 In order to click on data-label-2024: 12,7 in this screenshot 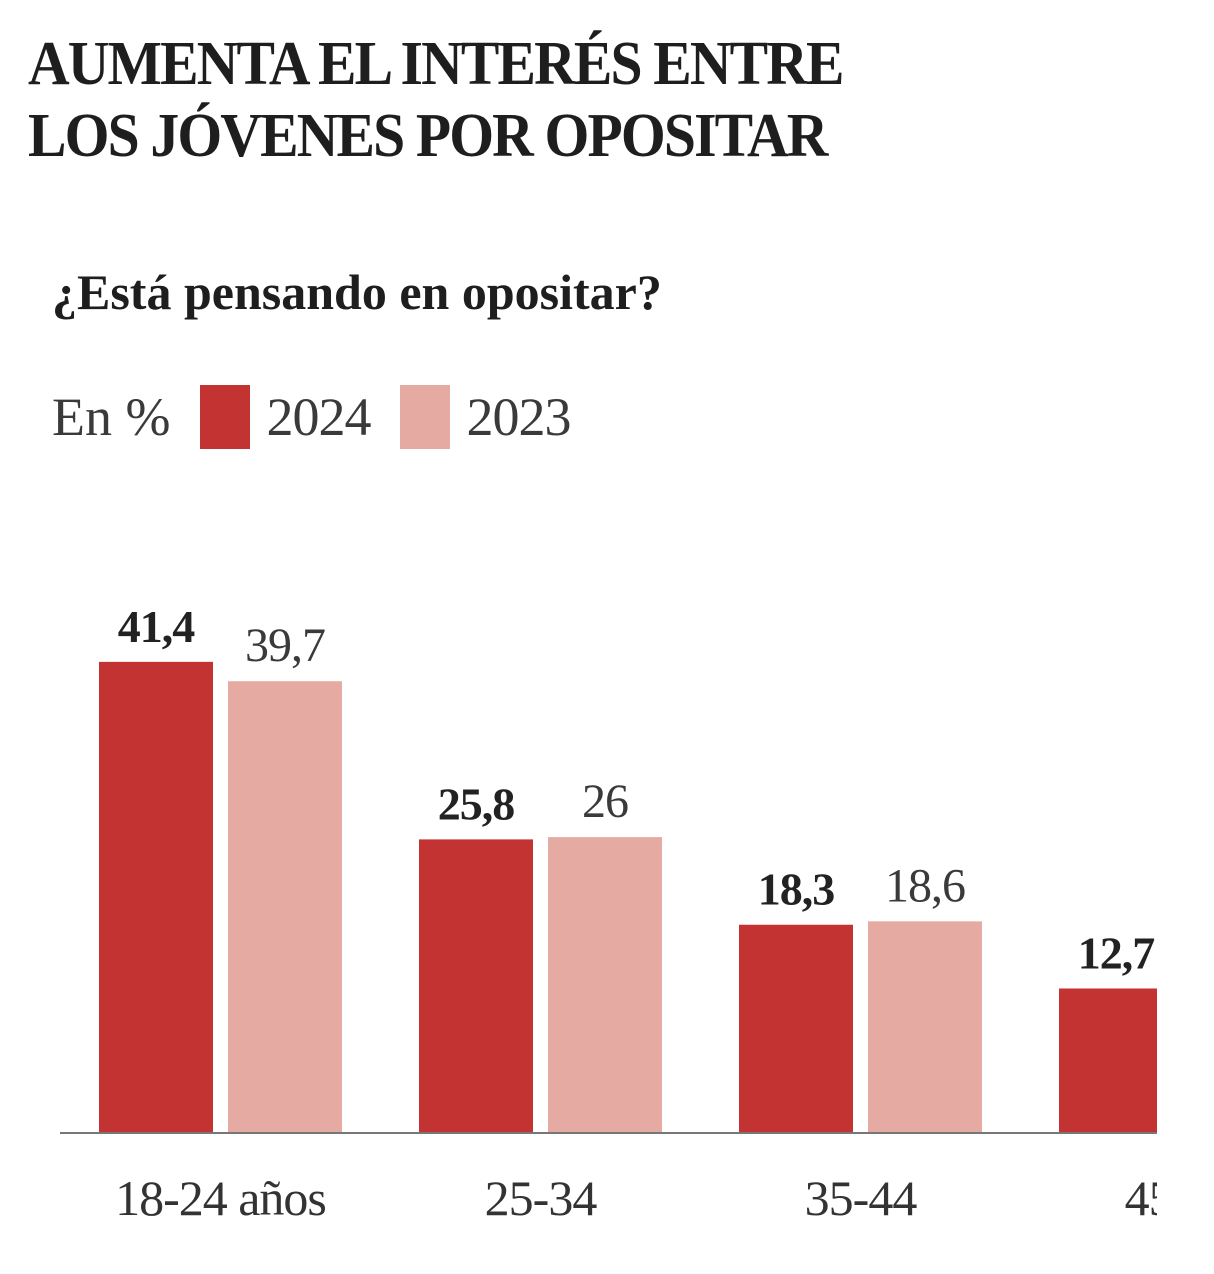, I will do `click(1116, 952)`.